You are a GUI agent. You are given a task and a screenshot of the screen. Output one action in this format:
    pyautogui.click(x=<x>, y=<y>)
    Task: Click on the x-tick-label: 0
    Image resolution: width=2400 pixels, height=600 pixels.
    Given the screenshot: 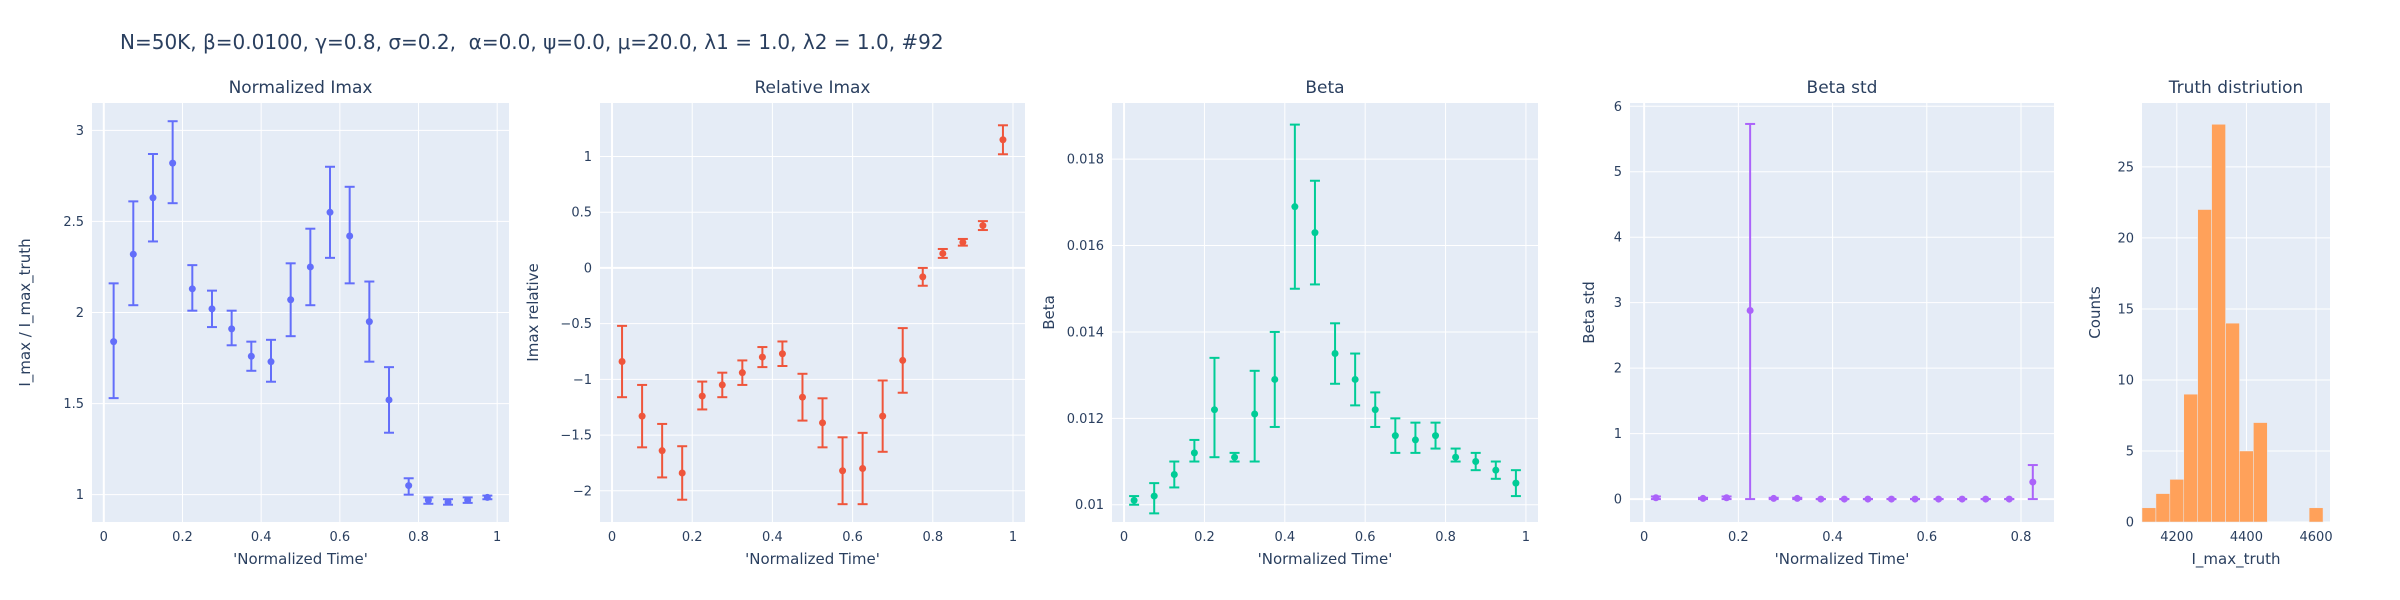 What is the action you would take?
    pyautogui.click(x=612, y=537)
    